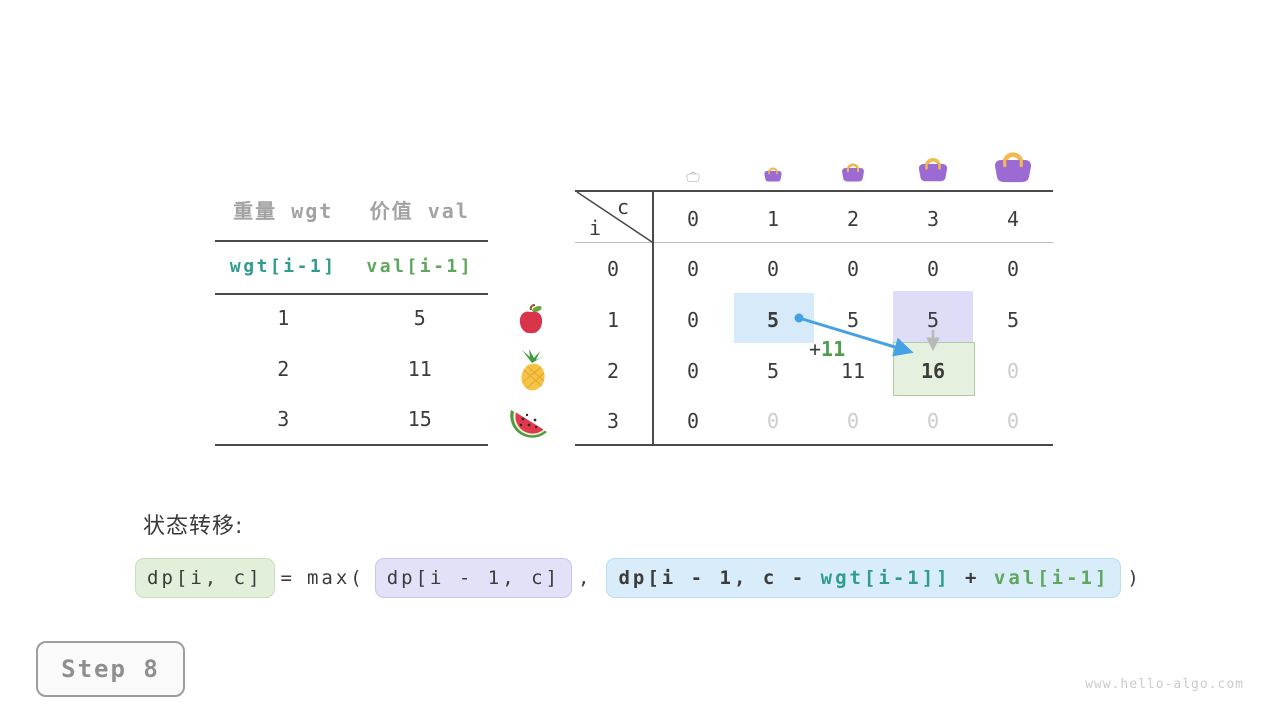 The height and width of the screenshot is (720, 1280). What do you see at coordinates (719, 578) in the screenshot?
I see `formula-arg-take-prefix: dp[i - 1, c -` at bounding box center [719, 578].